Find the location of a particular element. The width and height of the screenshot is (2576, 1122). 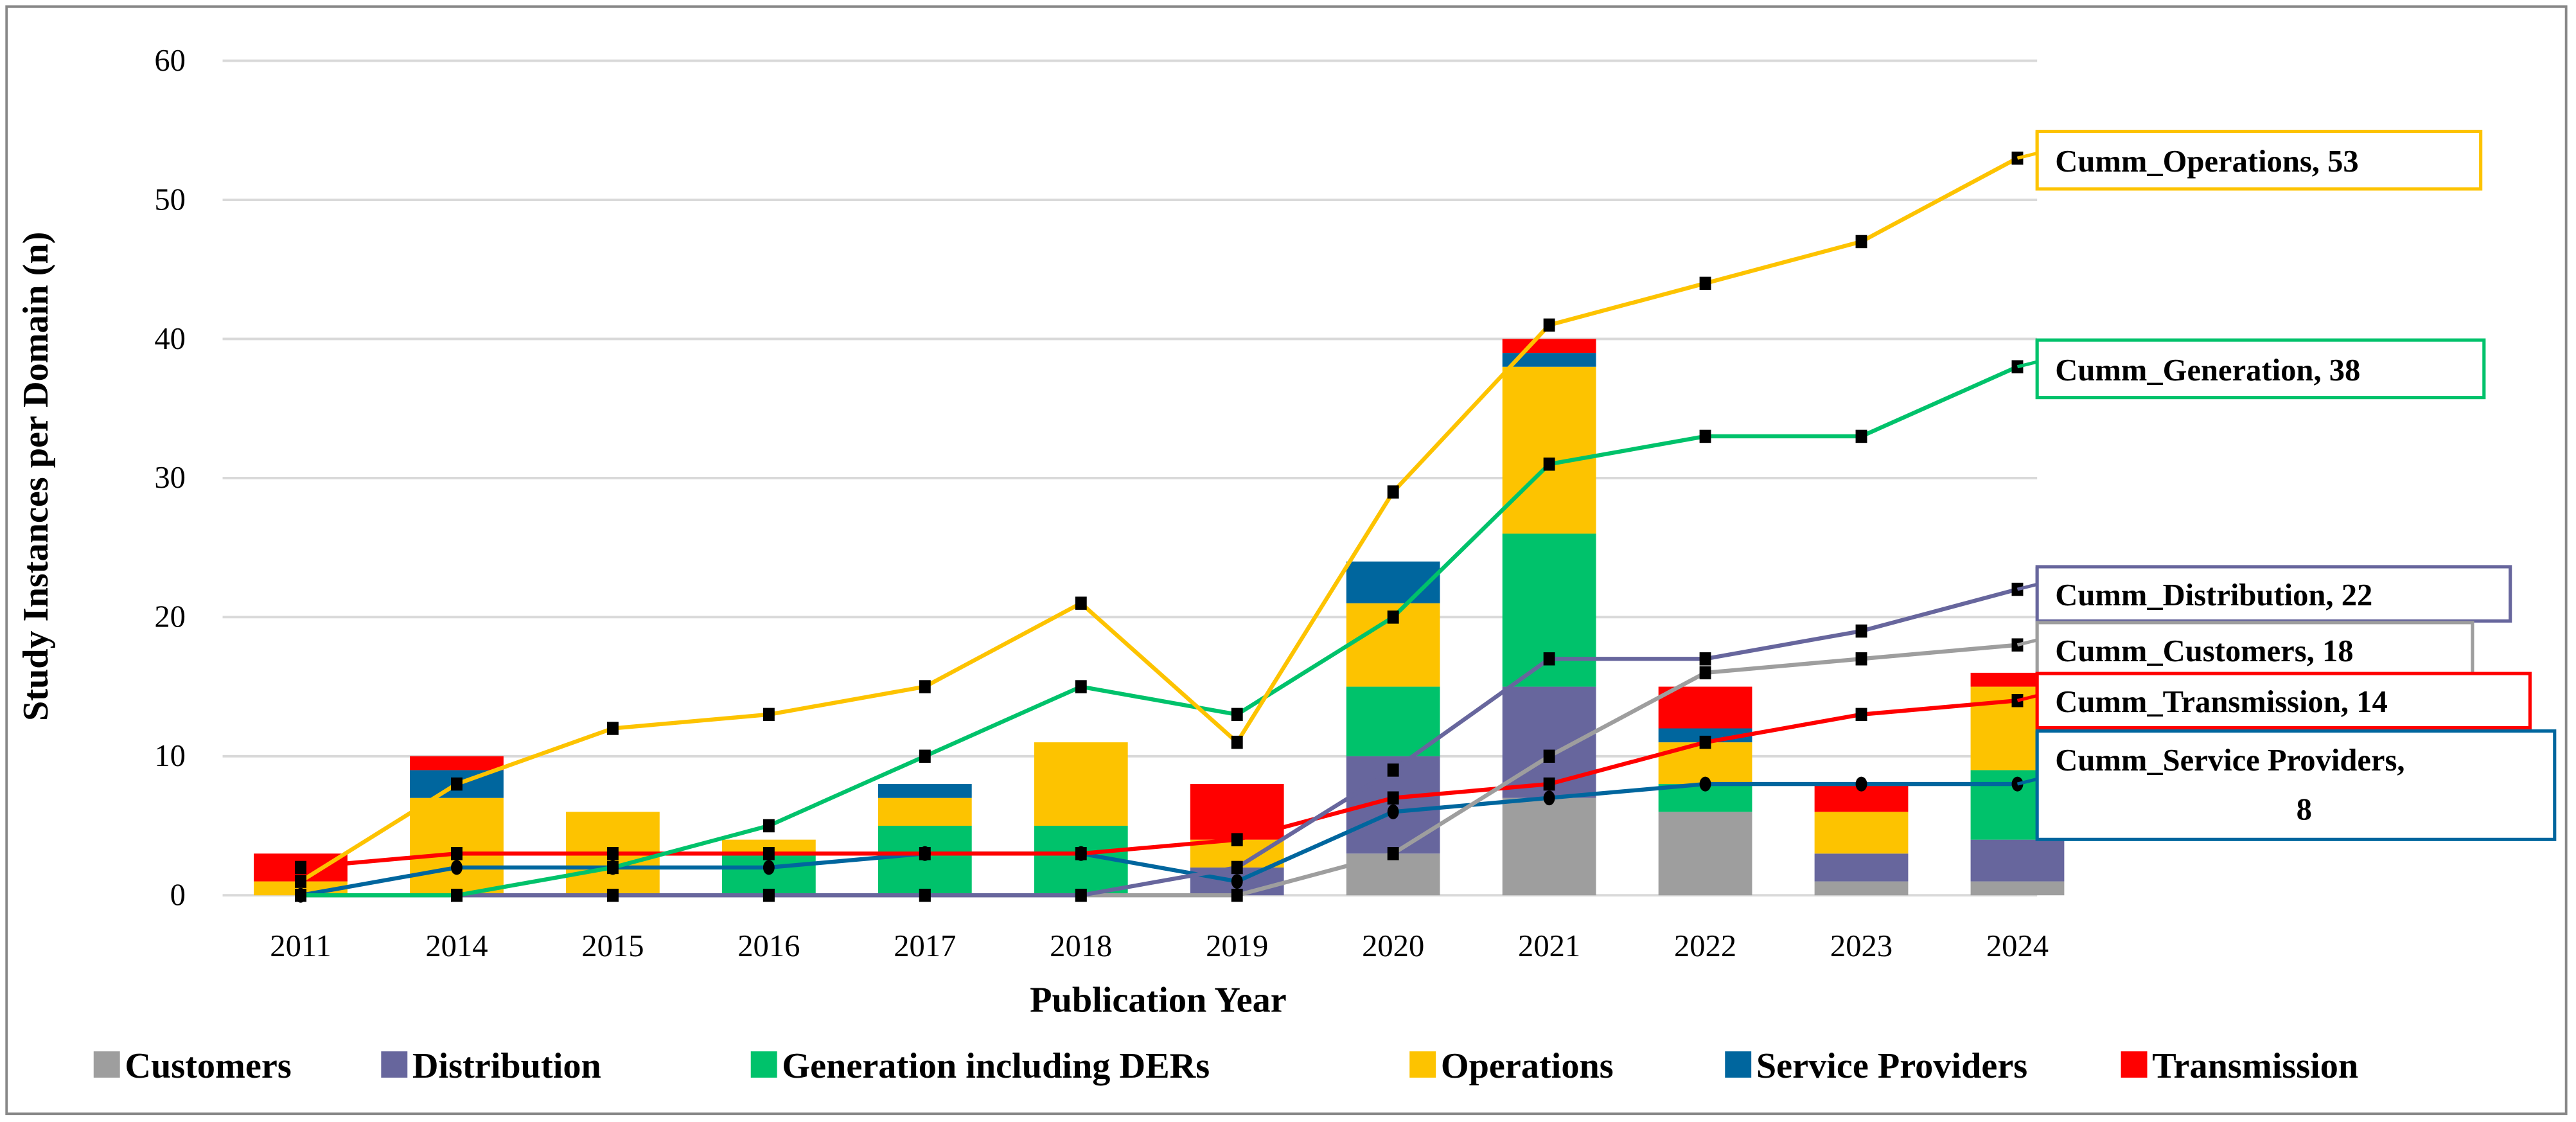

legend-label: Transmission is located at coordinates (2255, 1066).